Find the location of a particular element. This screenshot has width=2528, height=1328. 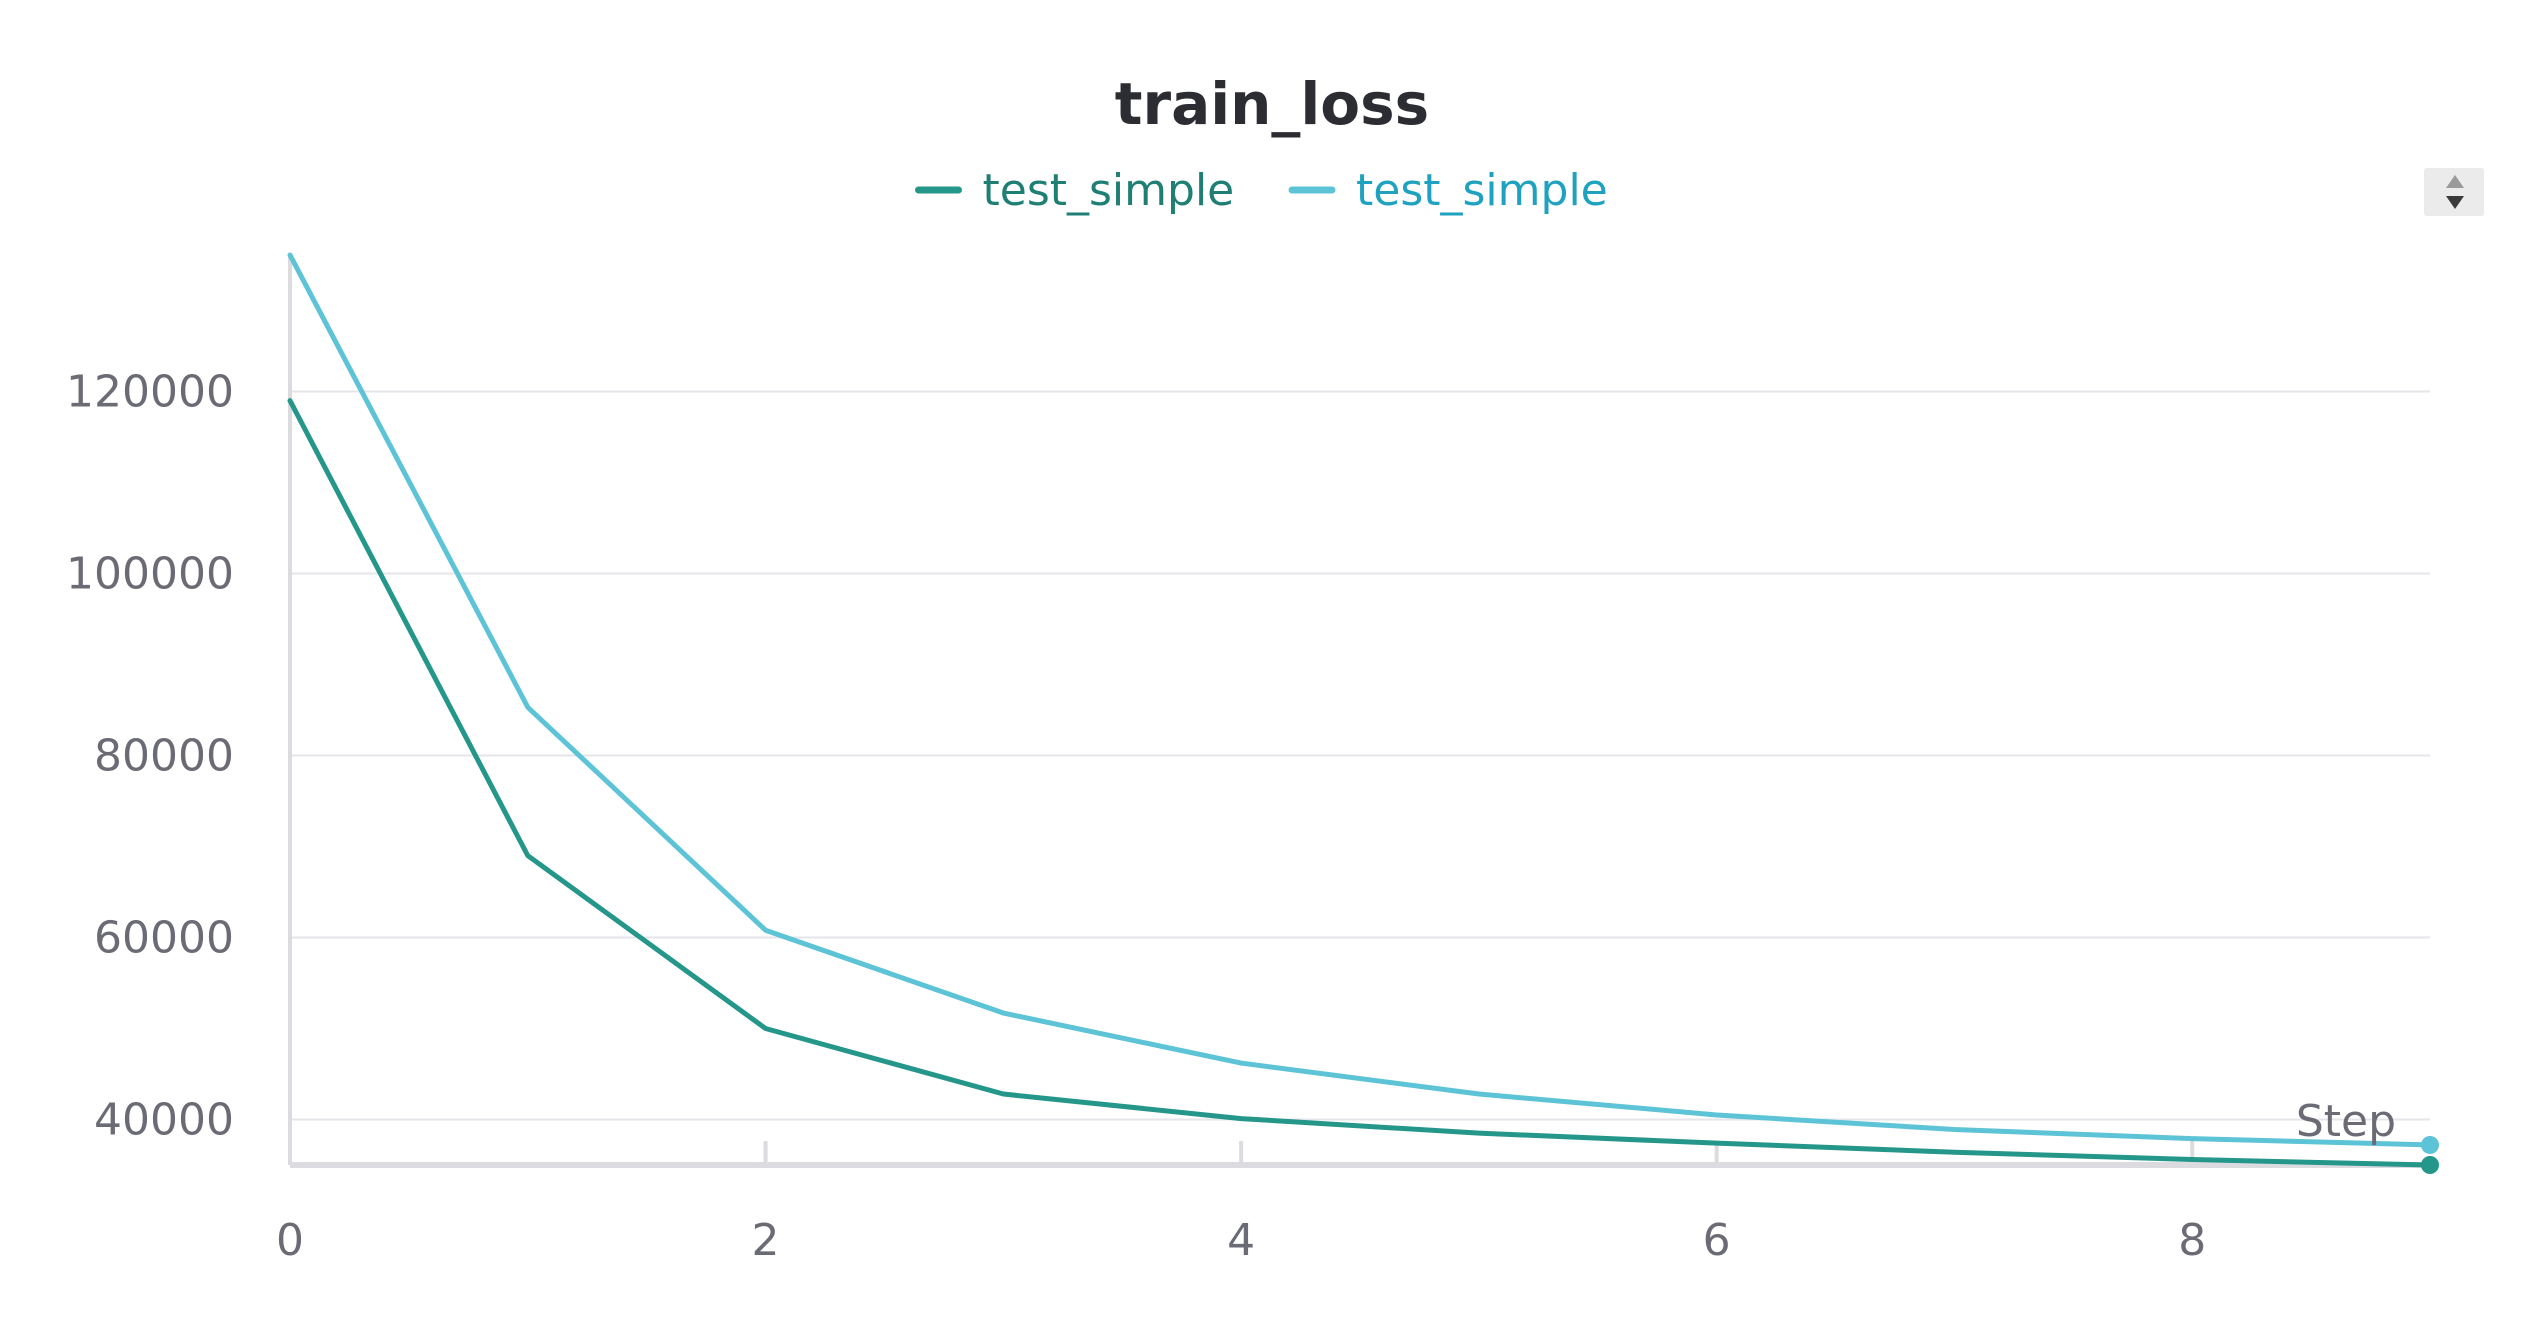

x-axis-label: Step is located at coordinates (2346, 1121).